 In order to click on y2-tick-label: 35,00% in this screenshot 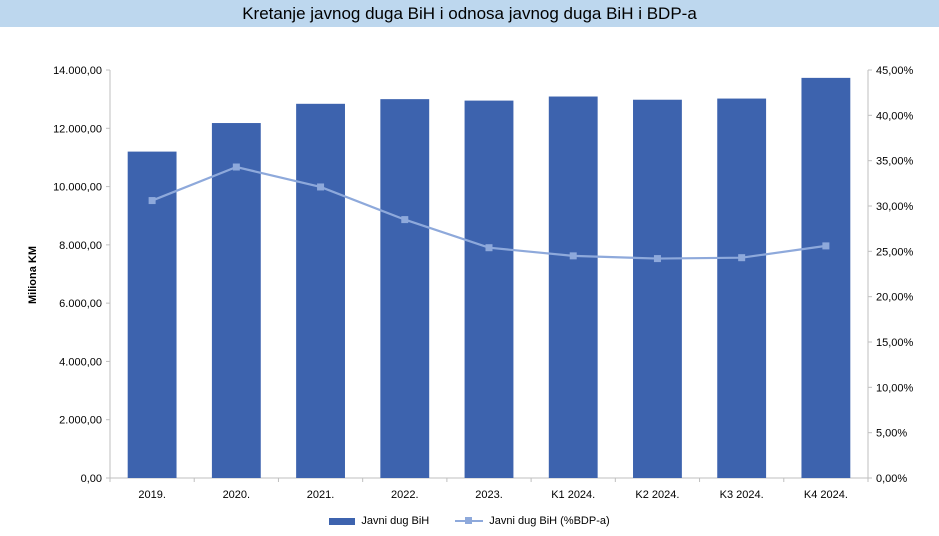, I will do `click(895, 162)`.